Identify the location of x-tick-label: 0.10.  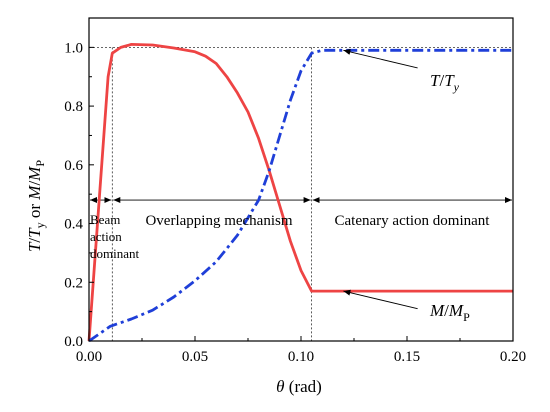
(301, 357).